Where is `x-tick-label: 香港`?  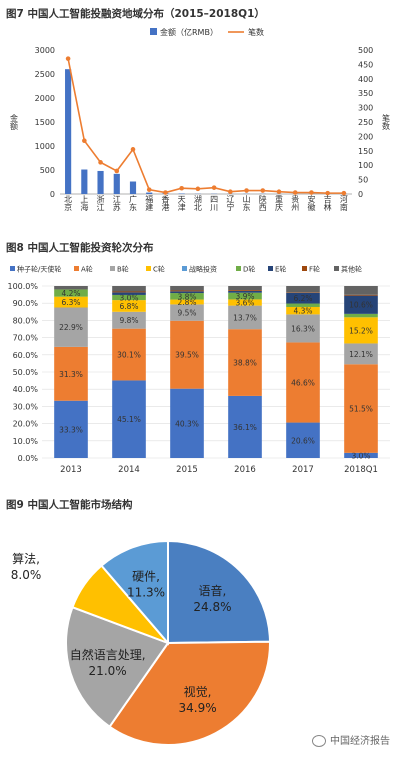
x-tick-label: 香港 is located at coordinates (165, 203).